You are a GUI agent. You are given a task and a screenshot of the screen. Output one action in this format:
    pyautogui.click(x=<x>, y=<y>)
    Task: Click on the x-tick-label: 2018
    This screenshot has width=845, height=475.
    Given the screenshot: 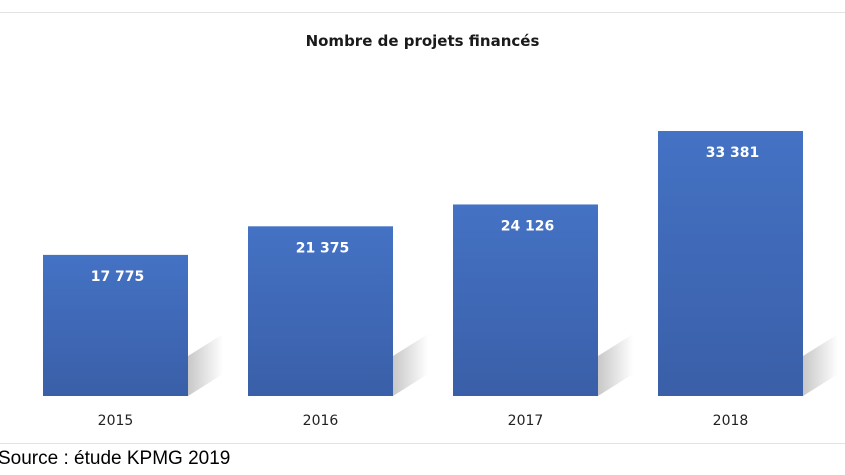 What is the action you would take?
    pyautogui.click(x=731, y=421)
    